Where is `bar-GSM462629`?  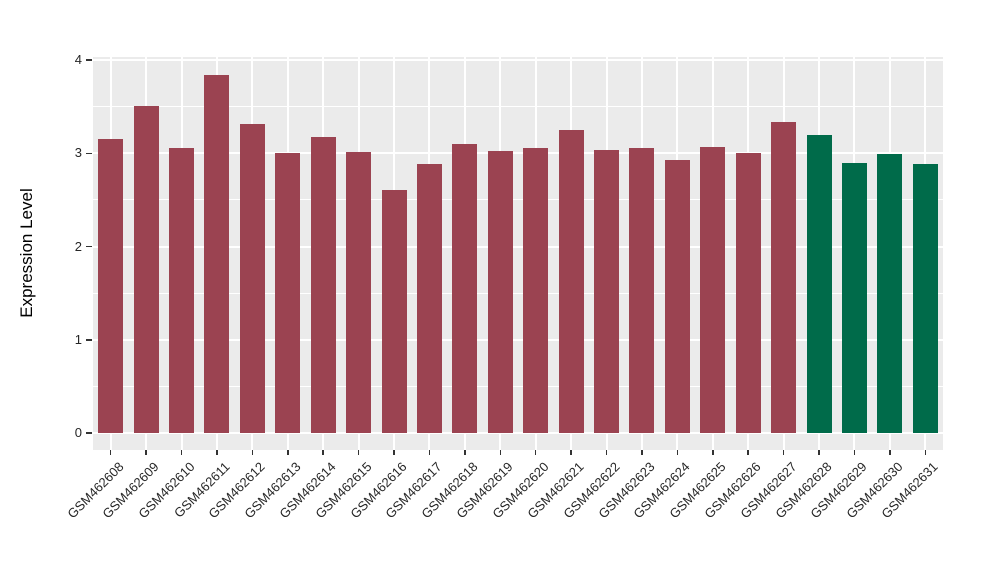 bar-GSM462629 is located at coordinates (854, 297).